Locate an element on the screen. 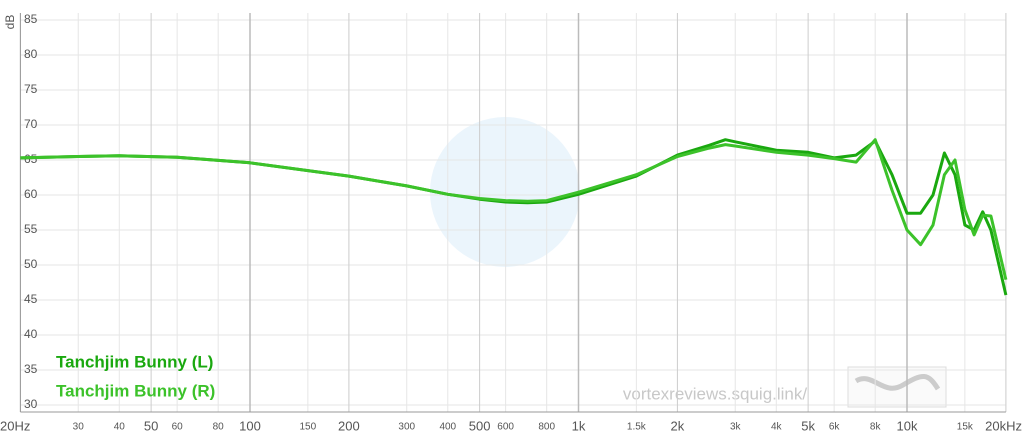 This screenshot has width=1024, height=443. y-tick-label: 55 is located at coordinates (31, 229).